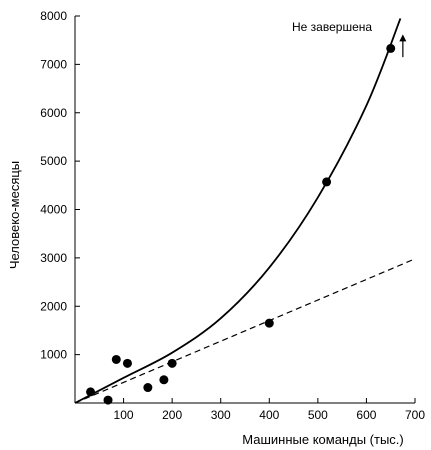  What do you see at coordinates (403, 38) in the screenshot?
I see `annotation-arrow-head` at bounding box center [403, 38].